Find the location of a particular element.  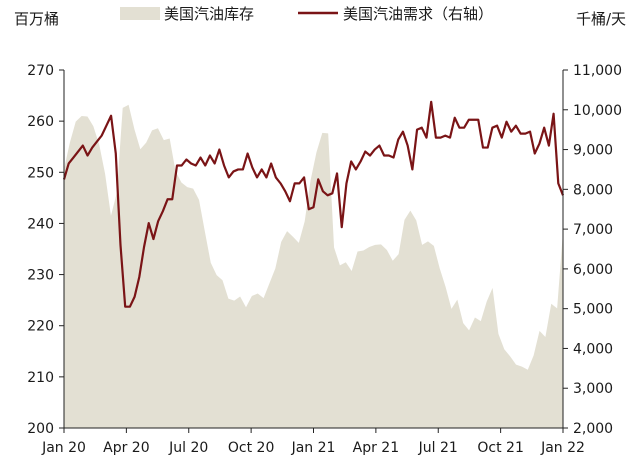

left-axis-tick-label: 260 is located at coordinates (40, 122).